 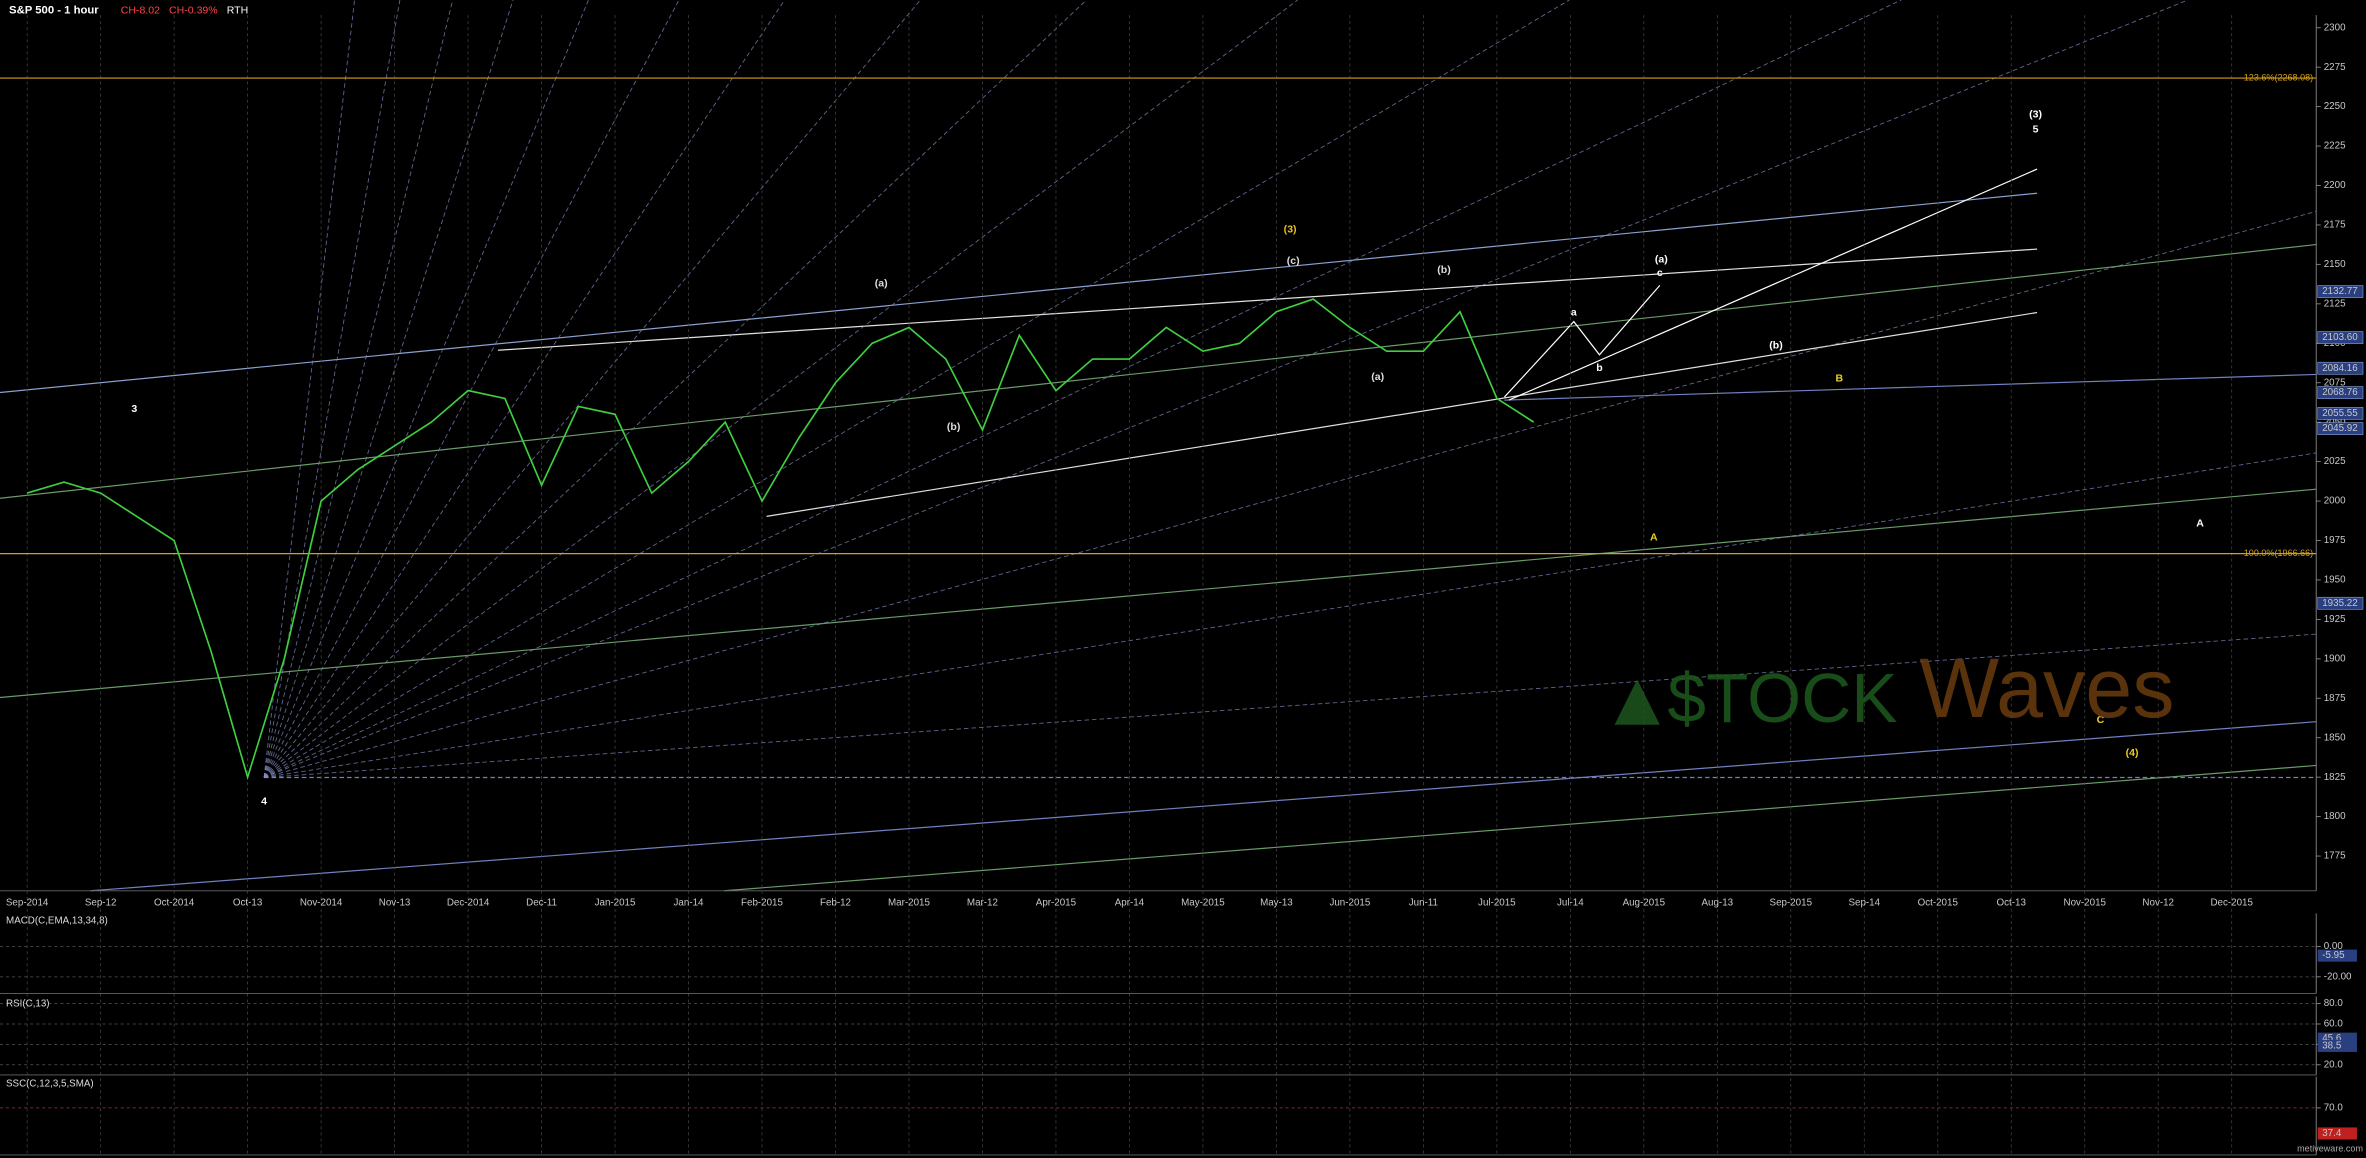 What do you see at coordinates (2335, 461) in the screenshot?
I see `y-tick-label: 2025` at bounding box center [2335, 461].